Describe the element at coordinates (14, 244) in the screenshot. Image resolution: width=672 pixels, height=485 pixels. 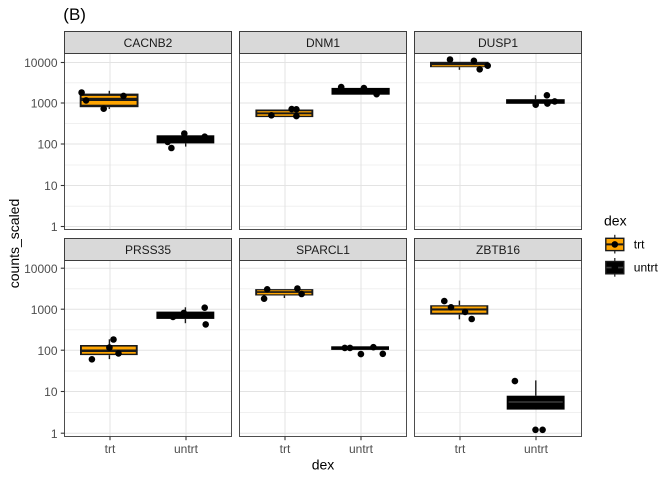
I see `svg-text: counts_scaled` at that location.